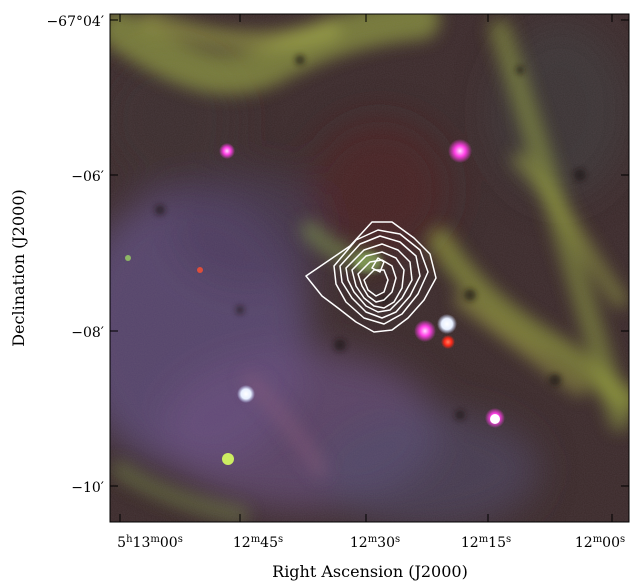  What do you see at coordinates (600, 542) in the screenshot?
I see `x-tick-label: 12m00s` at bounding box center [600, 542].